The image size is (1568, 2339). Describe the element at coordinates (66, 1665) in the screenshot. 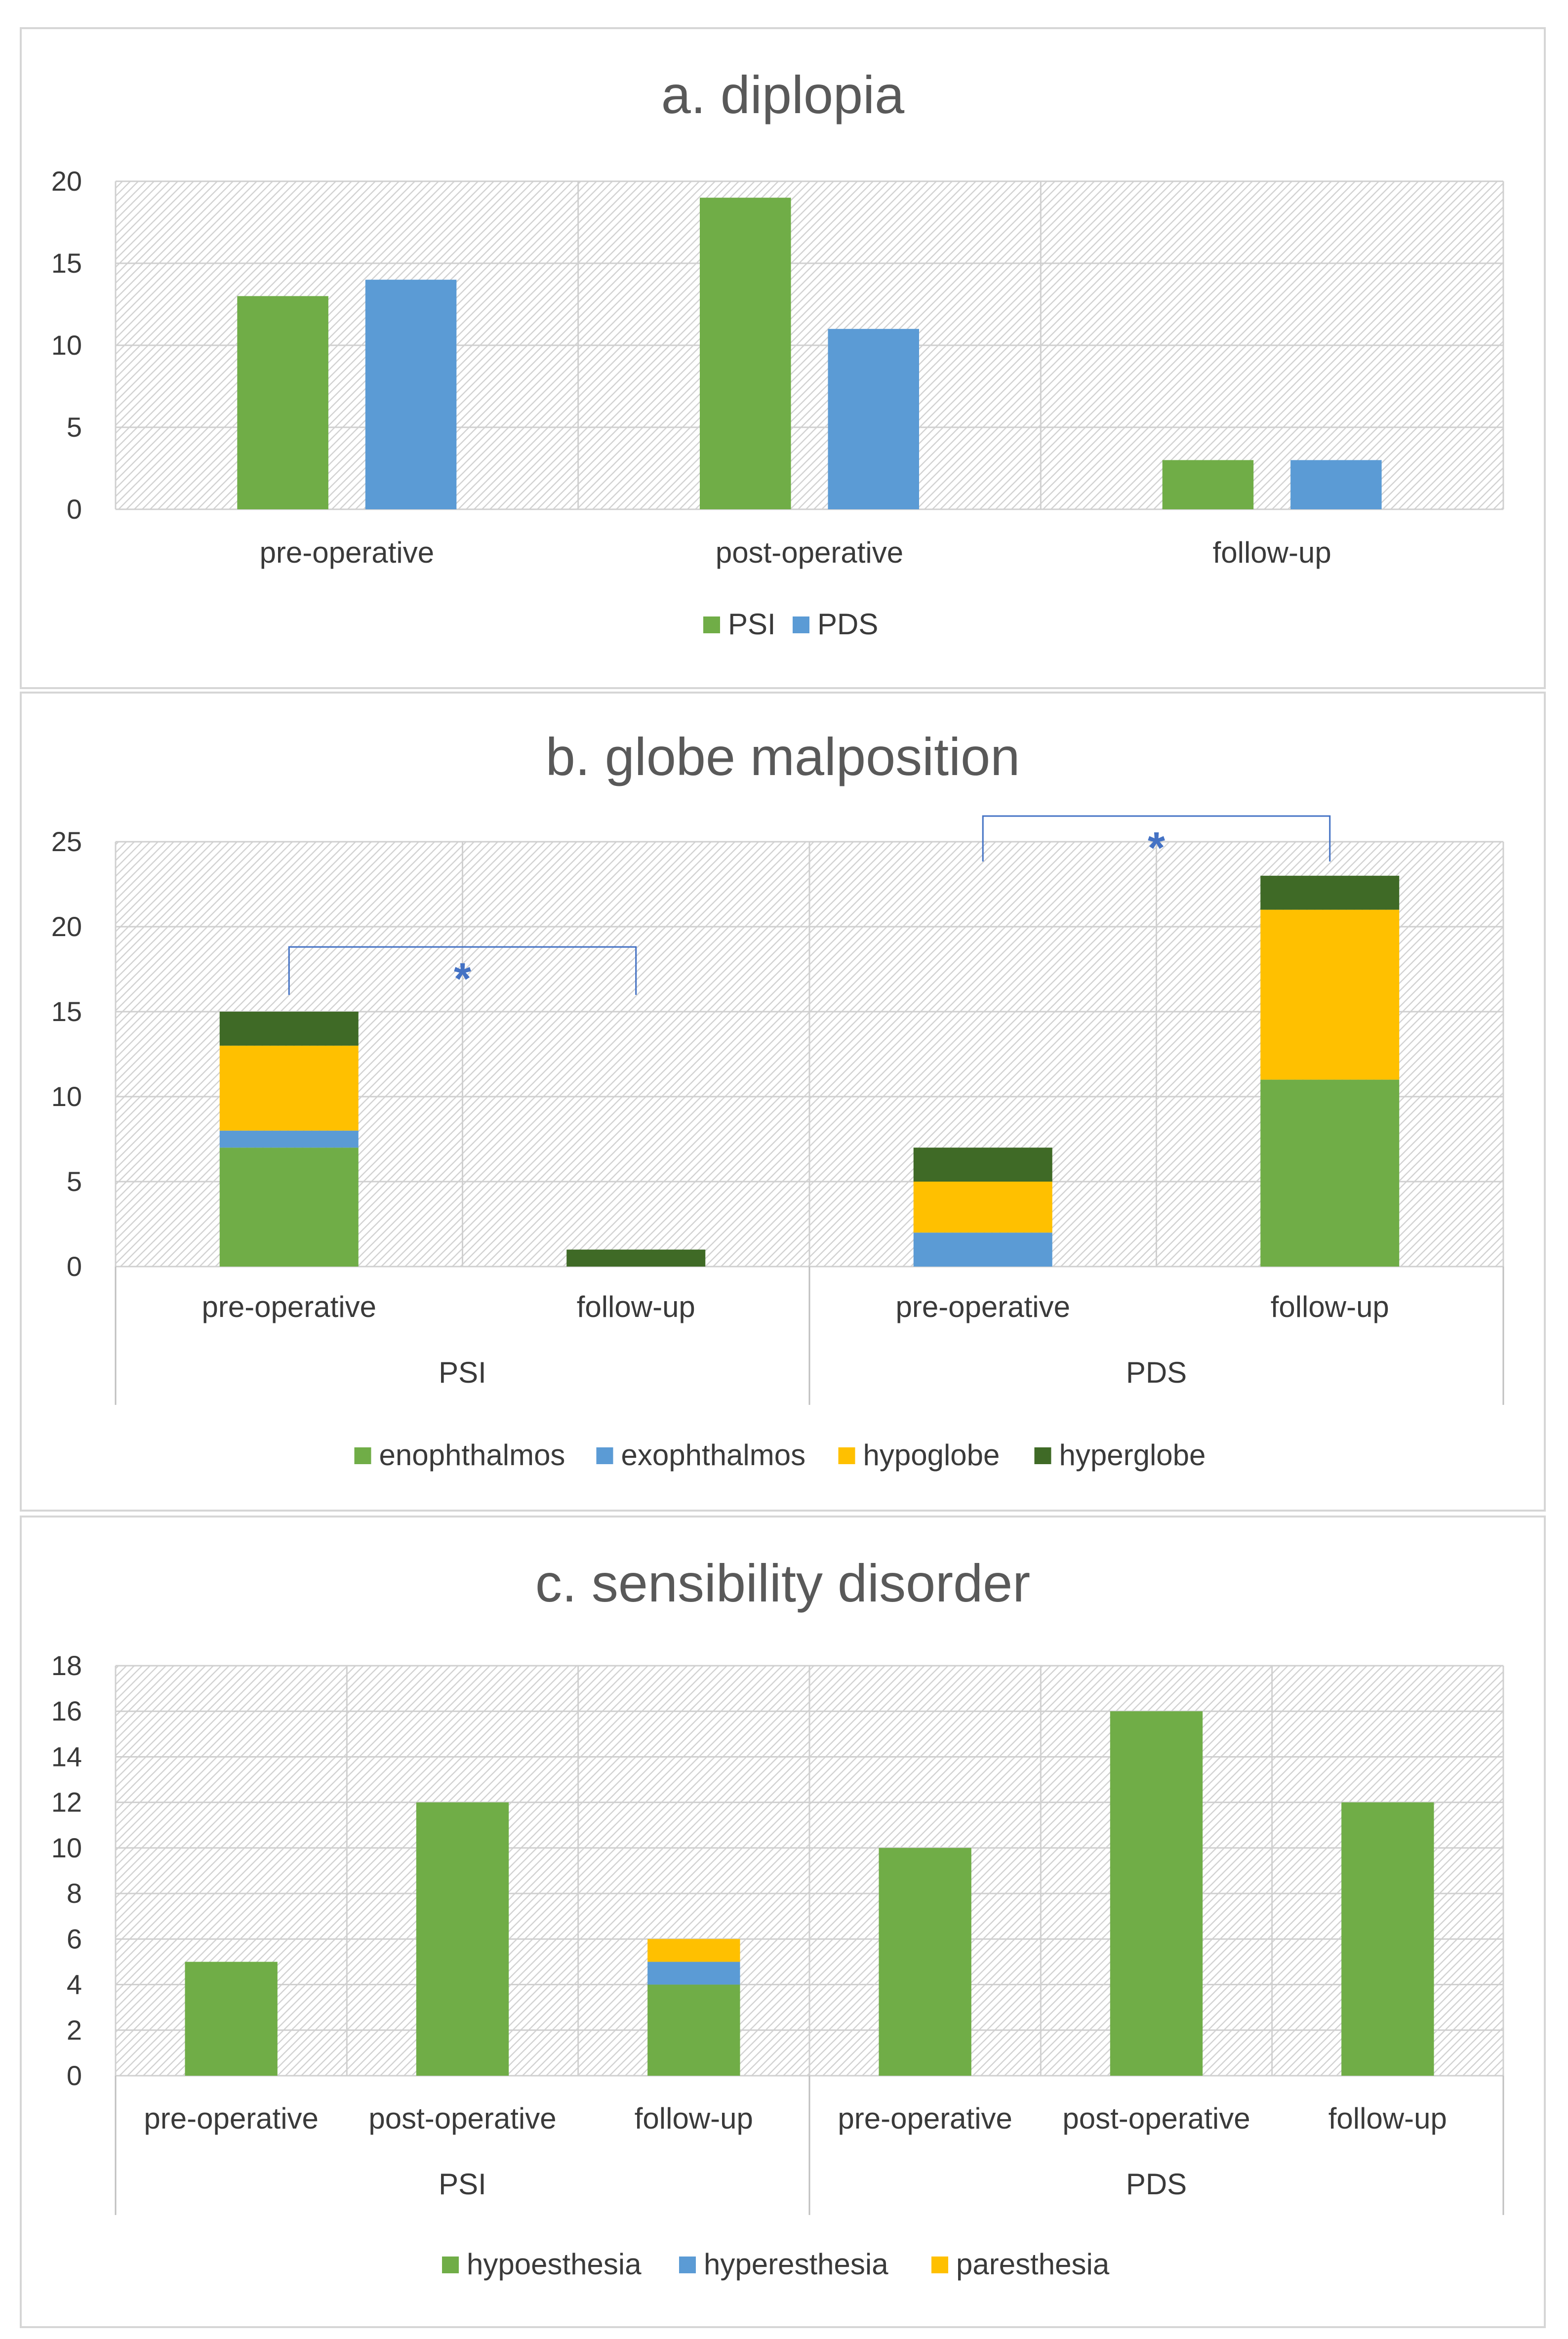

I see `y-tick-label: 18` at that location.